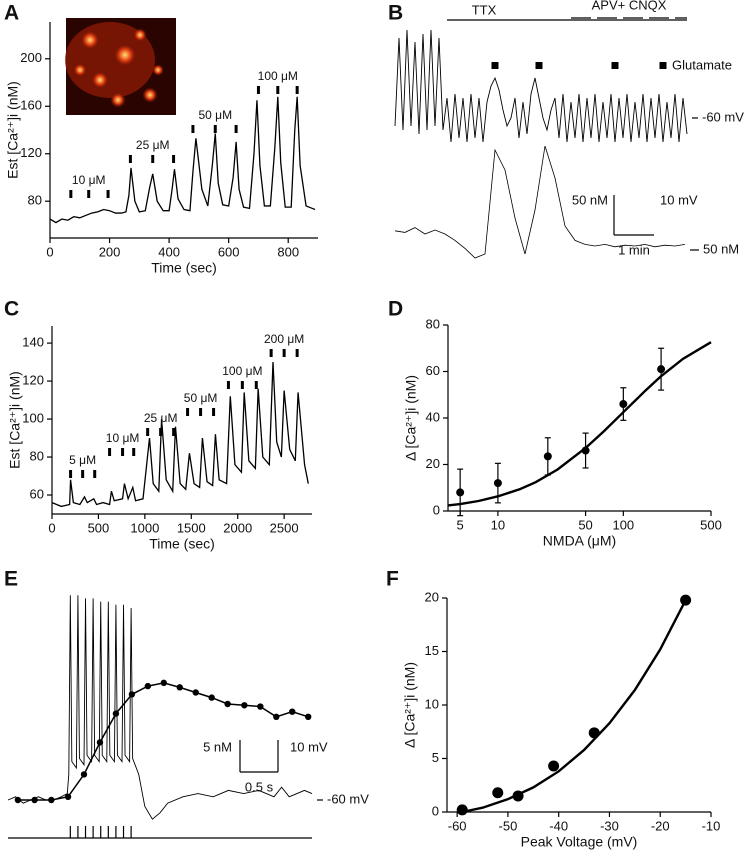 Image resolution: width=753 pixels, height=853 pixels. Describe the element at coordinates (182, 544) in the screenshot. I see `x-axis-label: Time (sec)` at that location.